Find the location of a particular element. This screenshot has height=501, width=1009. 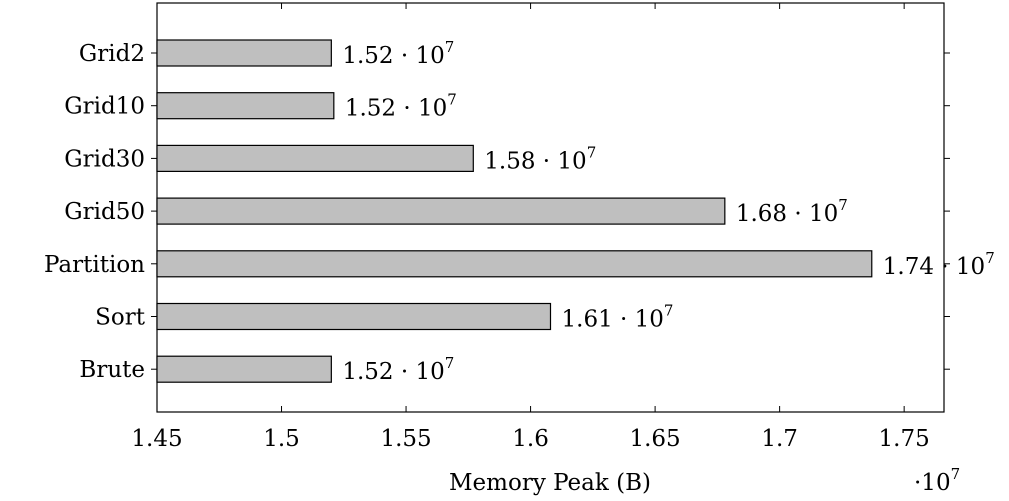

x-axis-title: Memory Peak (B) is located at coordinates (550, 483).